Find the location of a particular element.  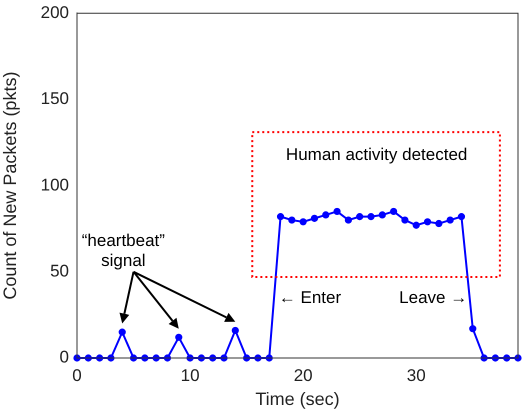

y-tick-label: 50 is located at coordinates (59, 270).